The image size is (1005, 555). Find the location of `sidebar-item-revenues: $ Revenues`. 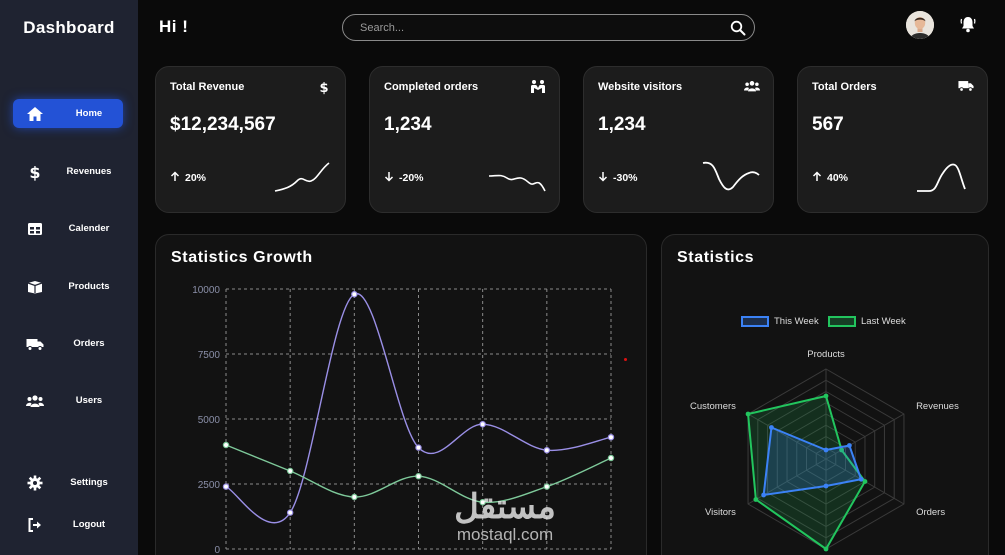

sidebar-item-revenues: $ Revenues is located at coordinates (68, 171).